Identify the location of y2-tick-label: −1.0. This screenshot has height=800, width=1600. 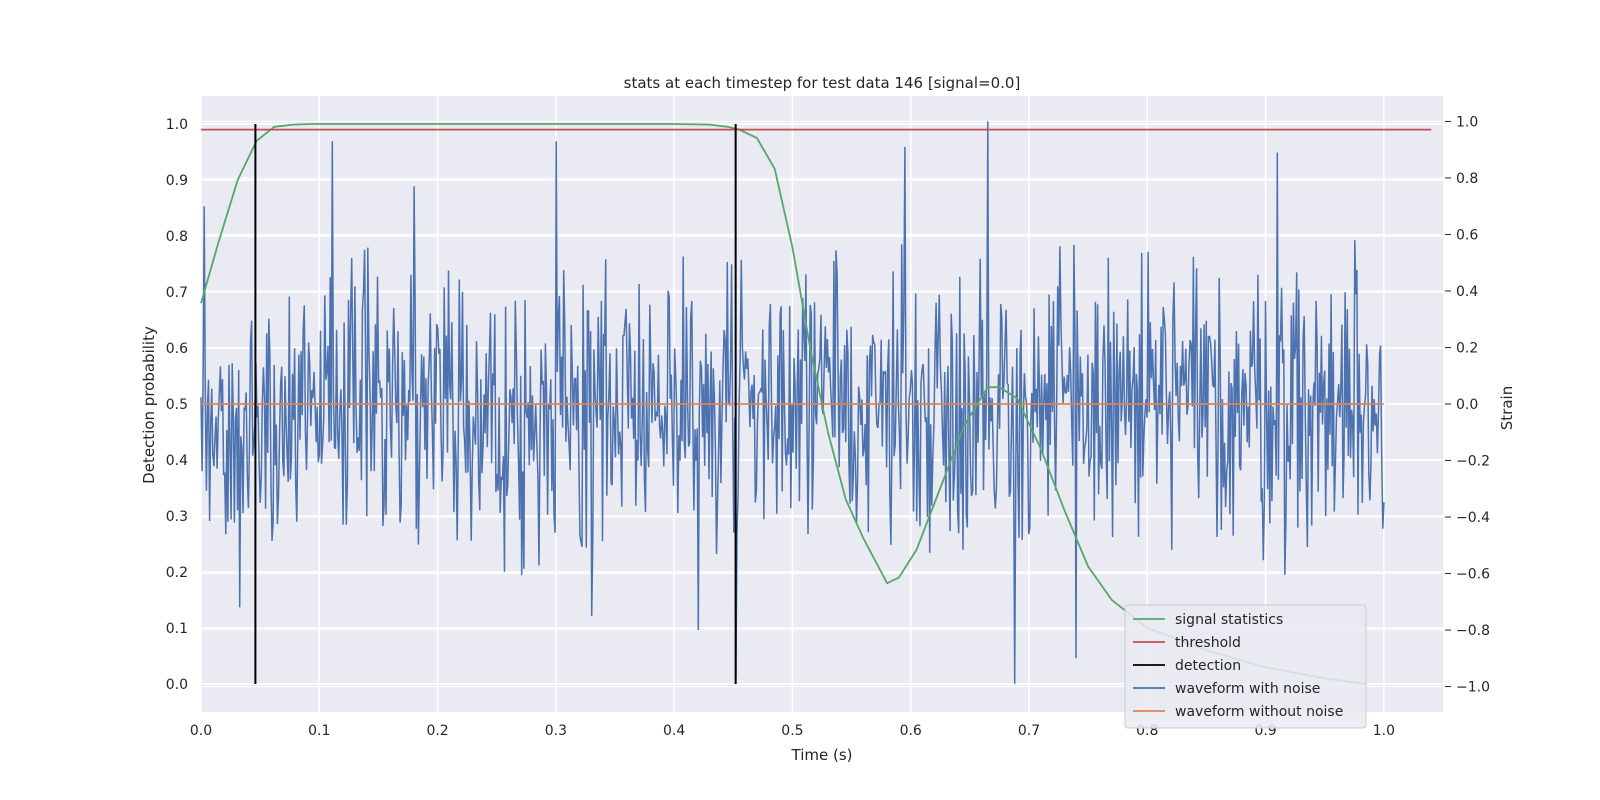
(1473, 688).